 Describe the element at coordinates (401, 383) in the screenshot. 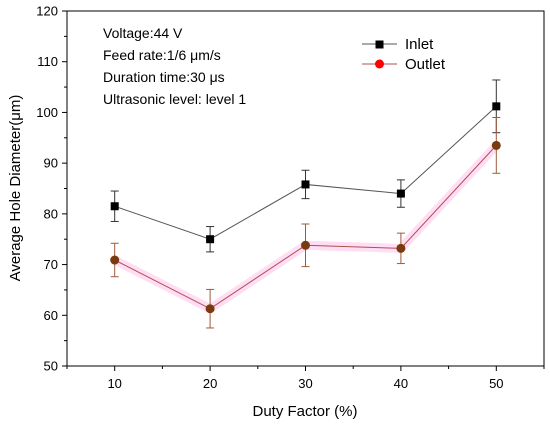

I see `x-tick-label: 40` at that location.